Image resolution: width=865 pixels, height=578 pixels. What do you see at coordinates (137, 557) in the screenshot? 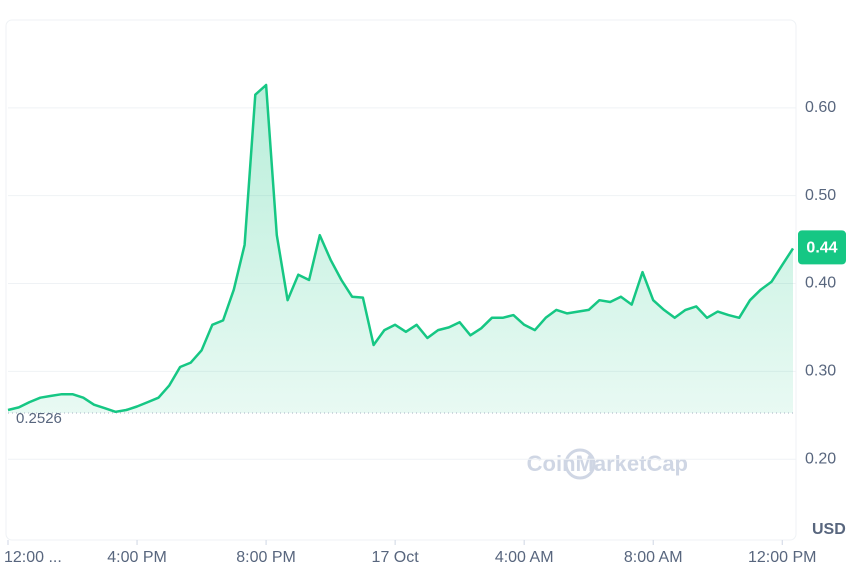
I see `x-tick-label: 4:00 PM` at bounding box center [137, 557].